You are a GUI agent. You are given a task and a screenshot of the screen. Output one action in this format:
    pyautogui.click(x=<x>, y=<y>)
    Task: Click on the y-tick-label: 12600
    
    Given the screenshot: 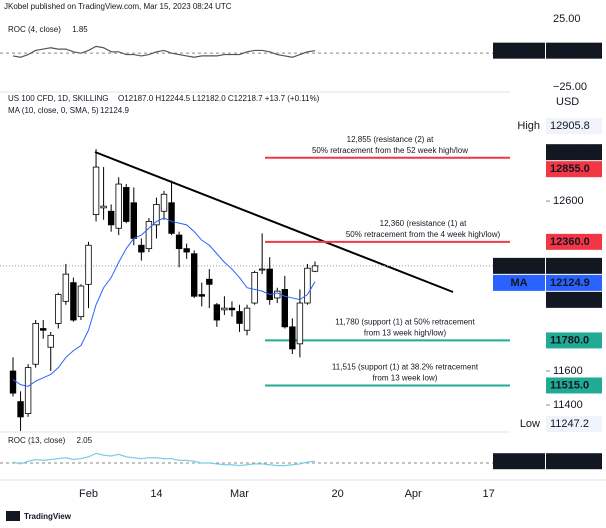 What is the action you would take?
    pyautogui.click(x=568, y=201)
    